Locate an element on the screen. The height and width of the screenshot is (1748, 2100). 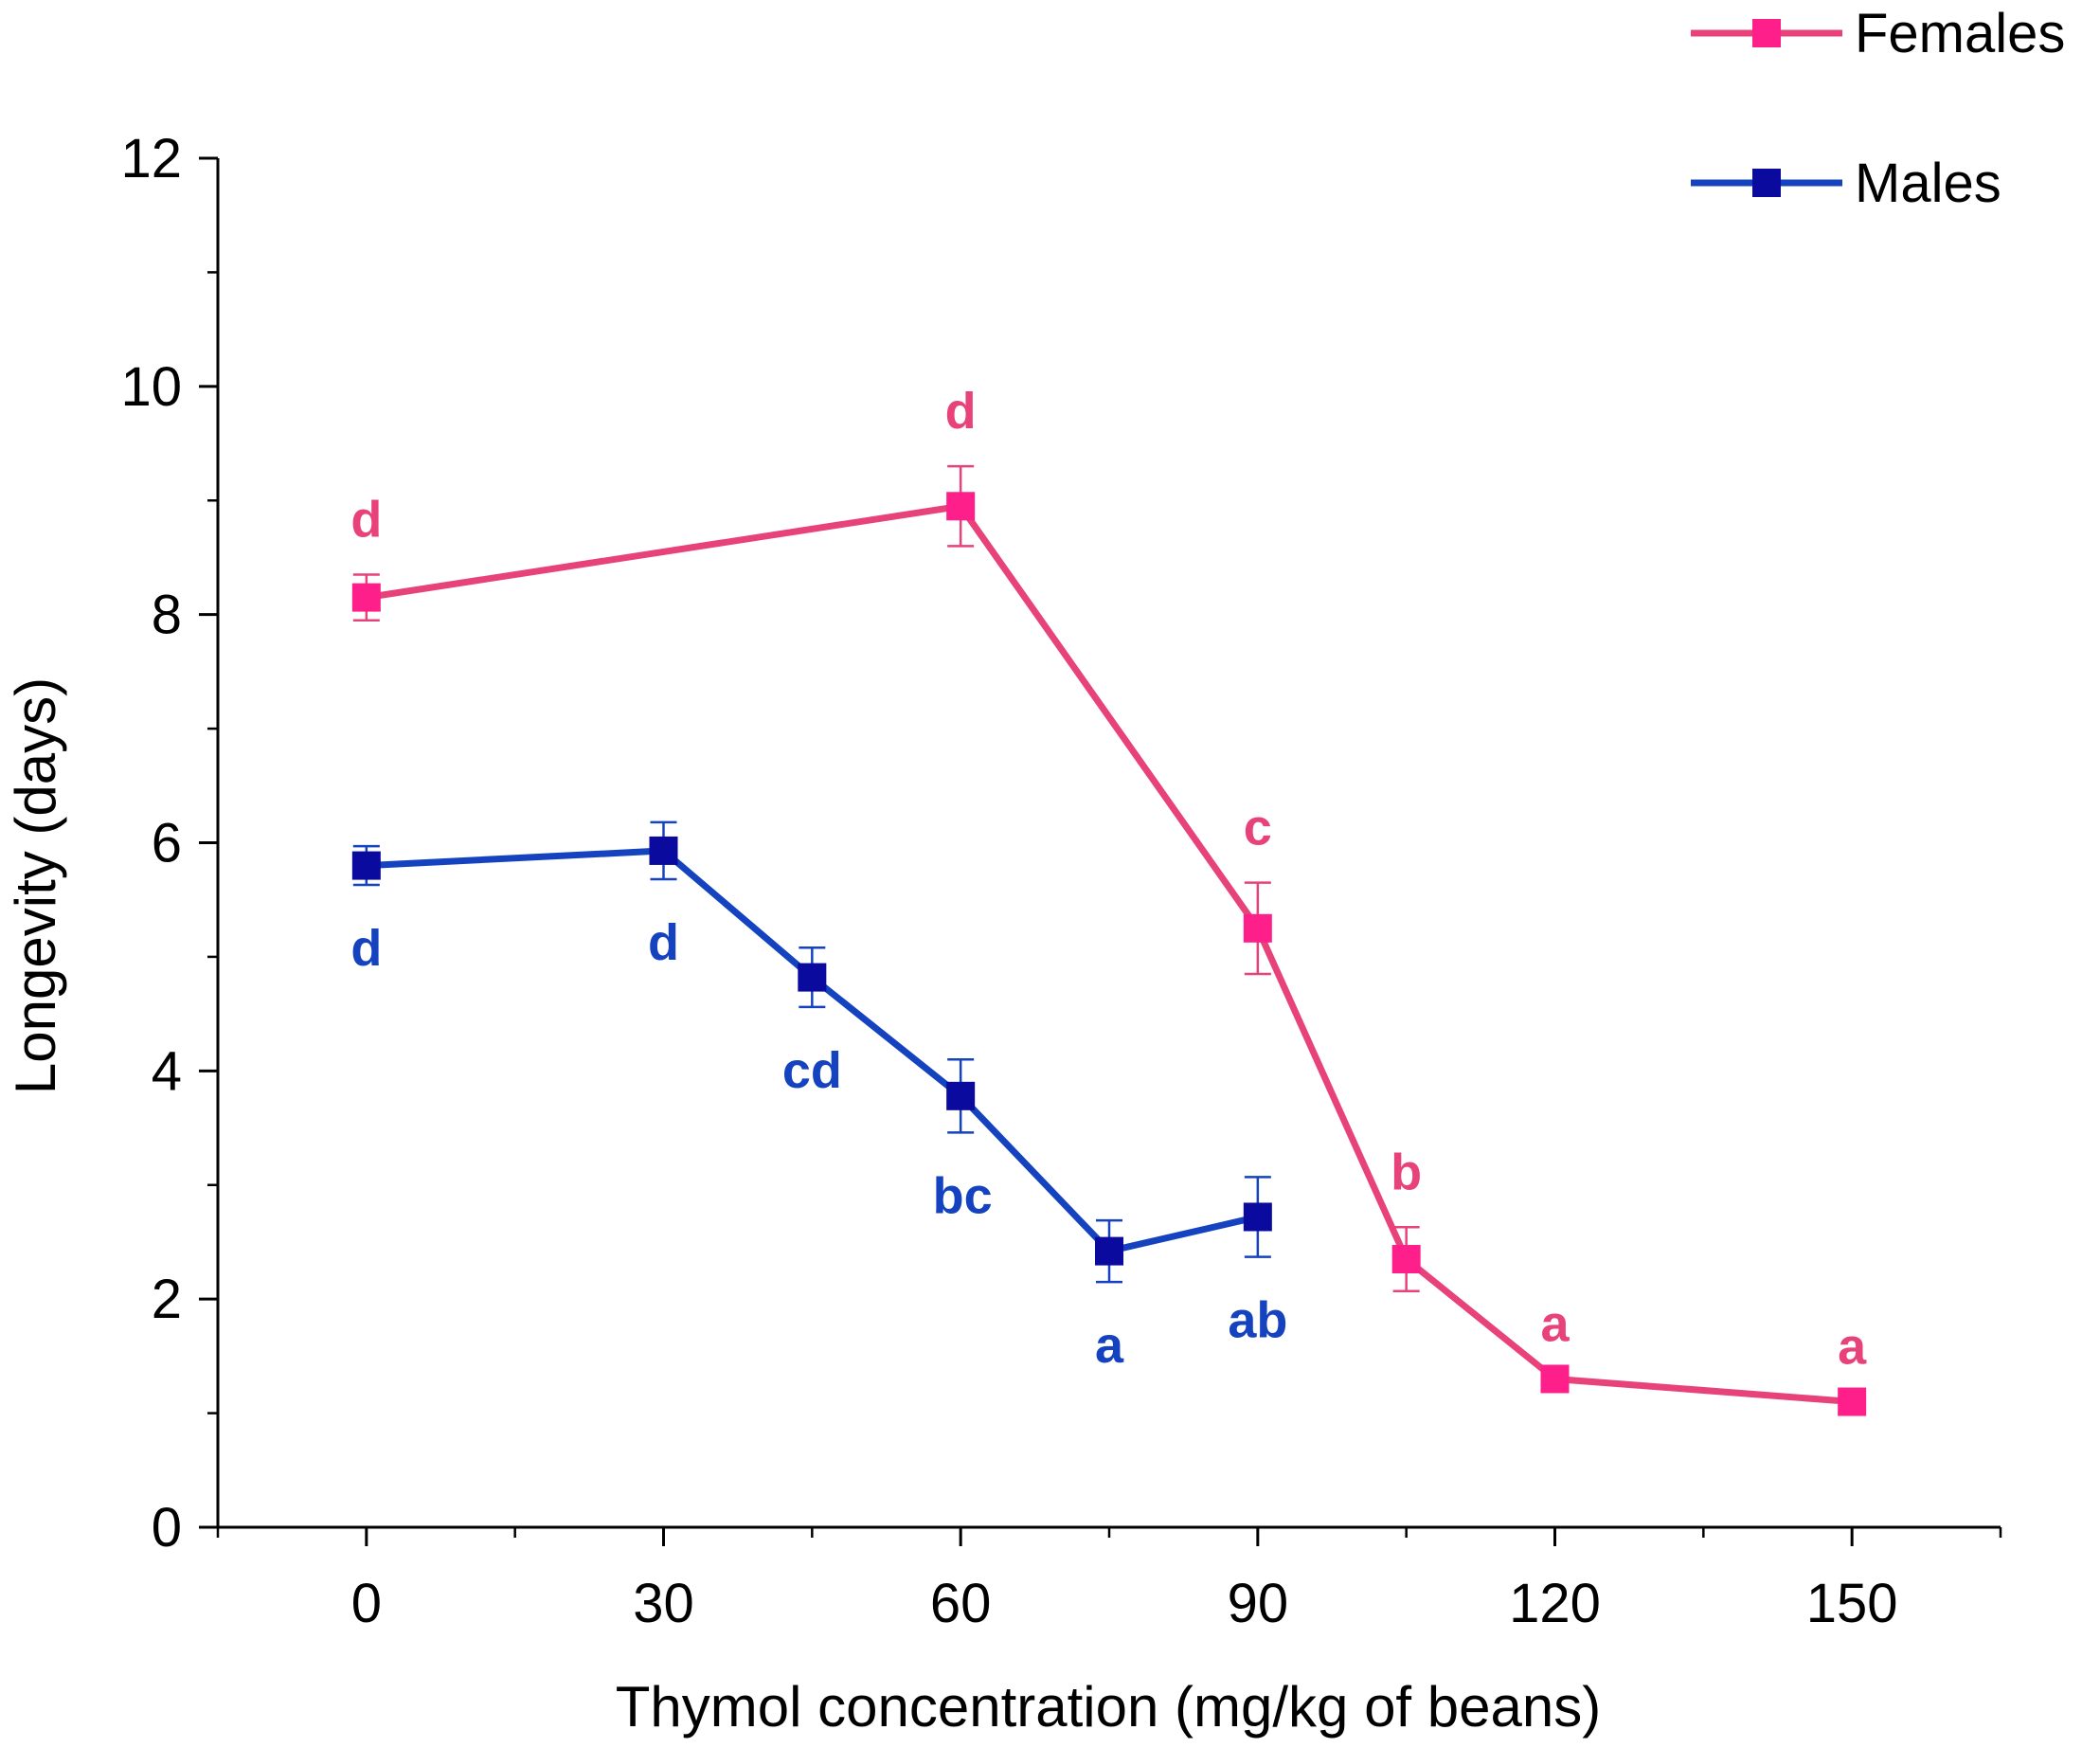
legend: Females Males is located at coordinates (1878, 109).